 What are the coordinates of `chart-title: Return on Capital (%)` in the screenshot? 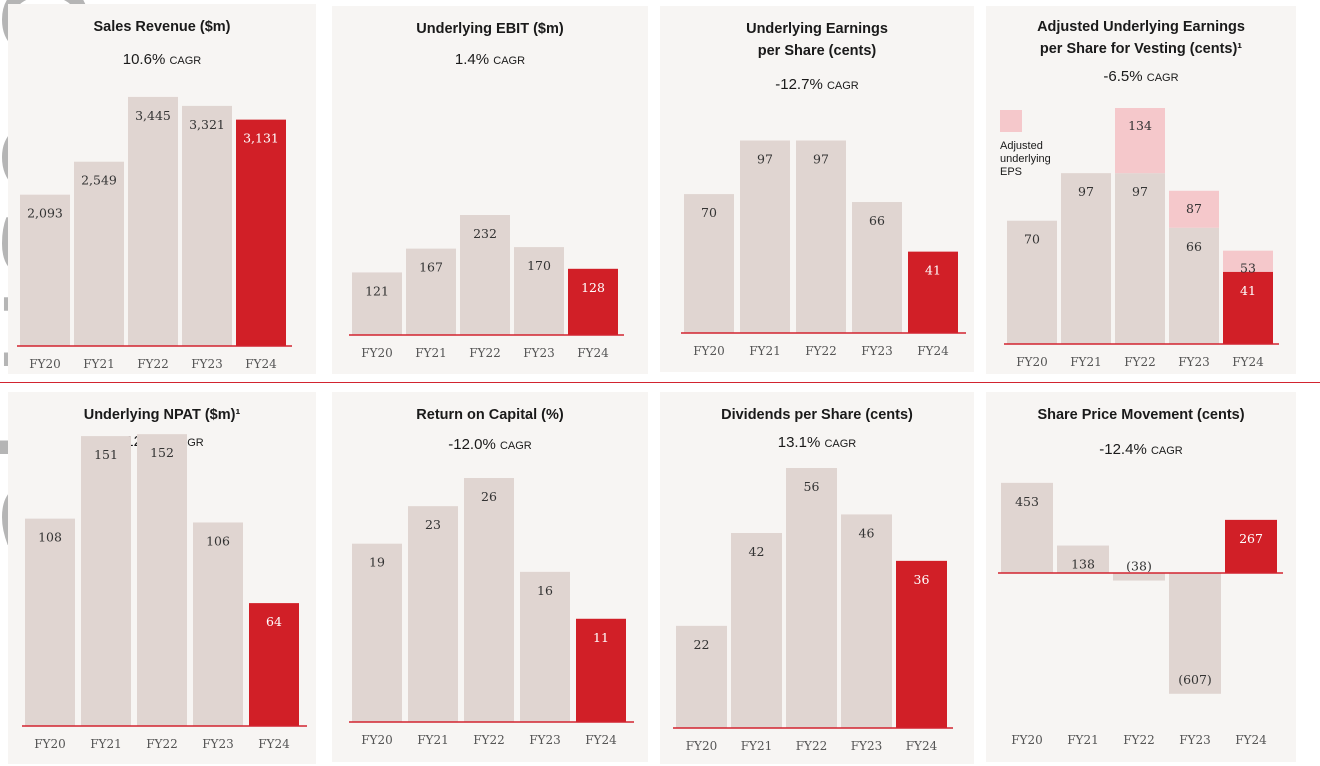 It's located at (490, 415).